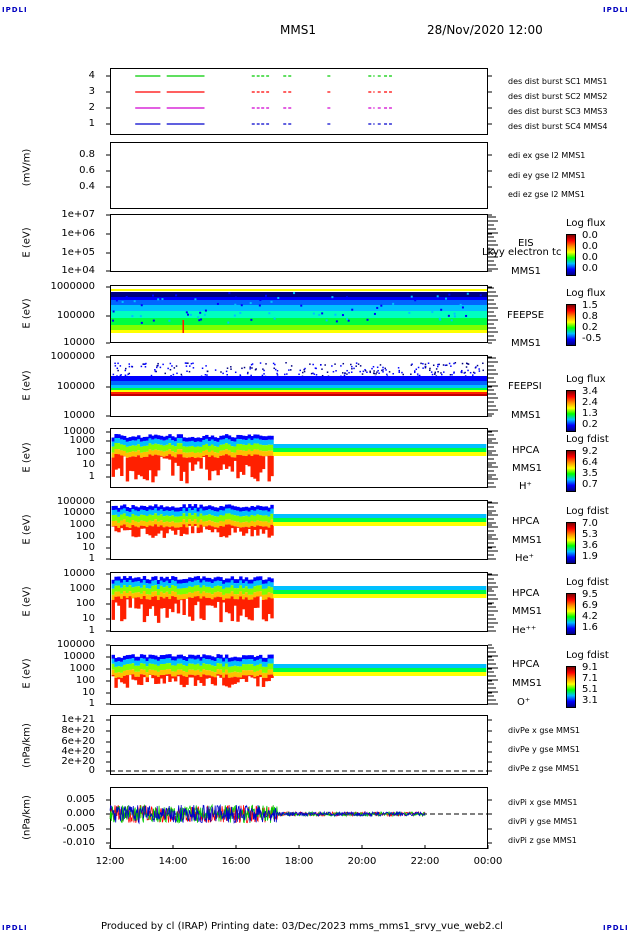 The image size is (630, 934). I want to click on hpca-h-c1-20.60, so click(382, 450).